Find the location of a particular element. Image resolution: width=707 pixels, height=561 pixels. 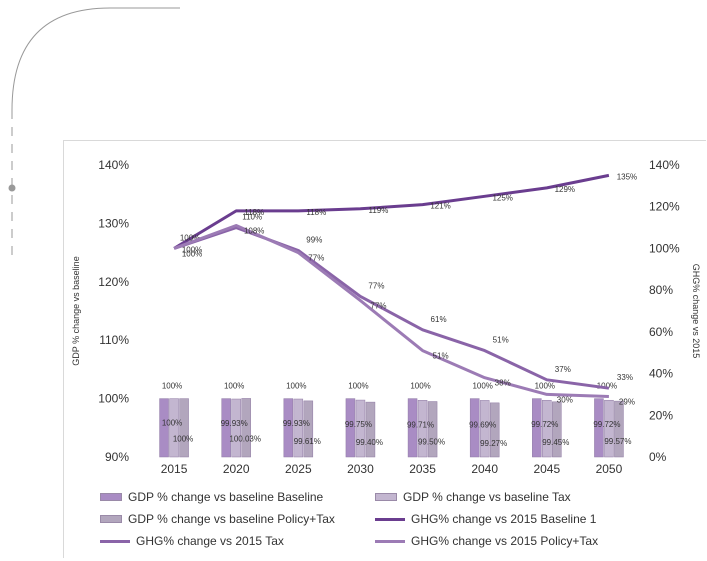

right-axis-tick-label: 40% is located at coordinates (661, 374).